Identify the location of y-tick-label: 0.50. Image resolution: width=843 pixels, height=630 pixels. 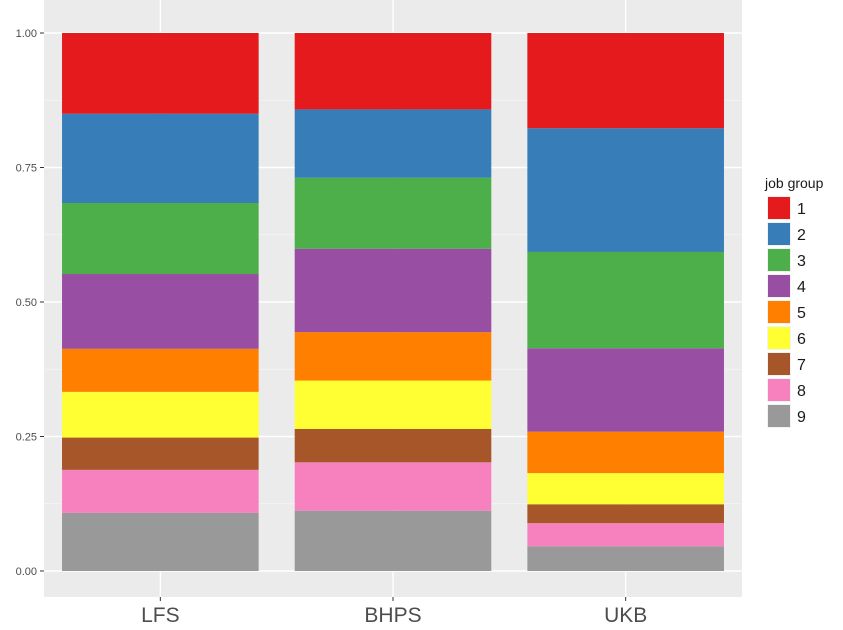
(26, 303).